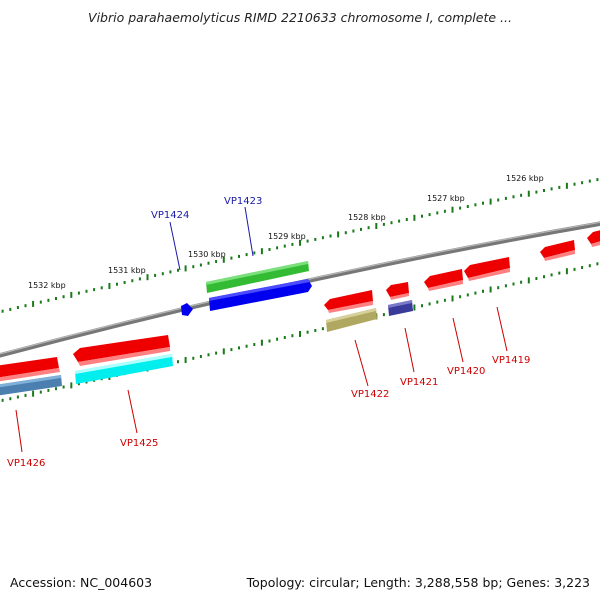  What do you see at coordinates (170, 215) in the screenshot?
I see `gene-label-vp1424: VP1424` at bounding box center [170, 215].